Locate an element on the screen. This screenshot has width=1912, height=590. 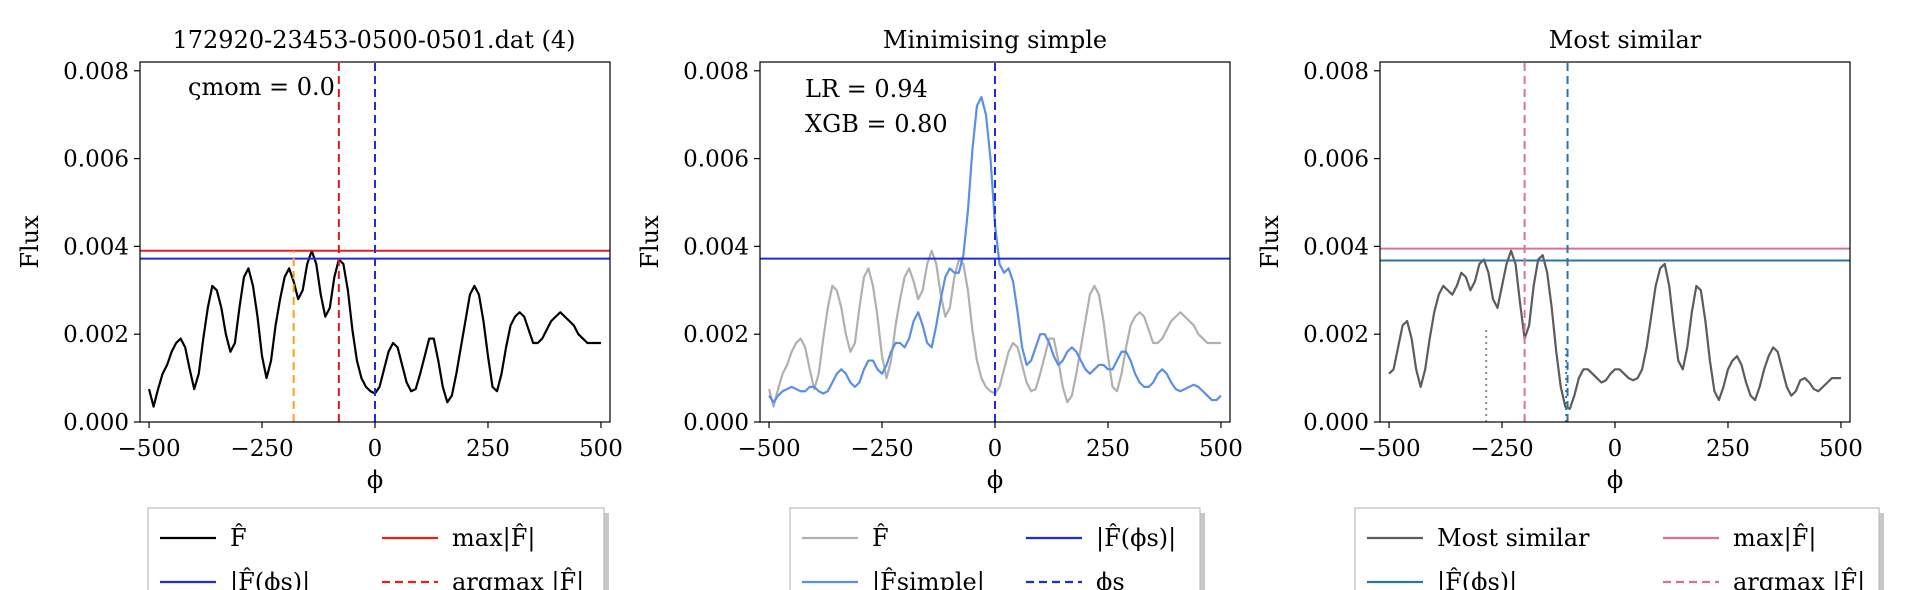
panel-3-legend-label-1: Most similar is located at coordinates (1513, 538).